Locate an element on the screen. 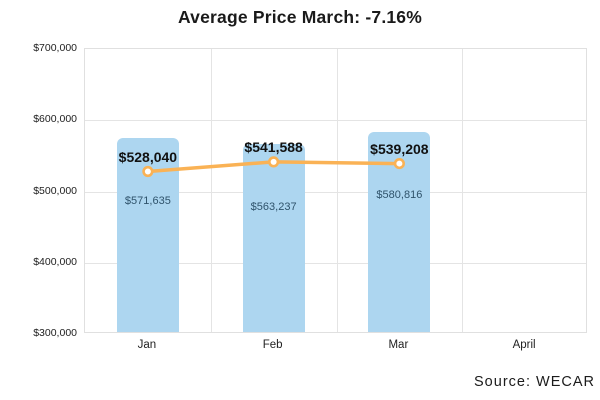 The image size is (600, 400). y-tick-label: $500,000 is located at coordinates (55, 190).